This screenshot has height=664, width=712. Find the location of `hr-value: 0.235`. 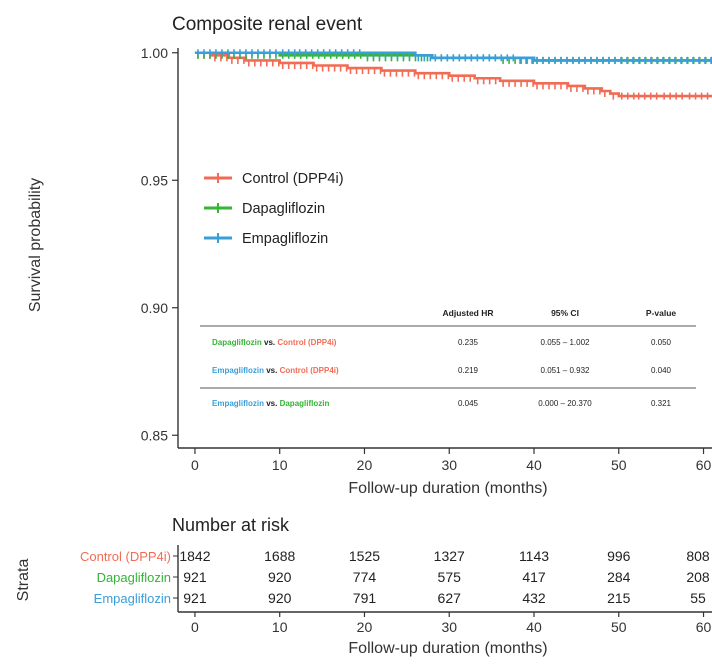

hr-value: 0.235 is located at coordinates (468, 342).